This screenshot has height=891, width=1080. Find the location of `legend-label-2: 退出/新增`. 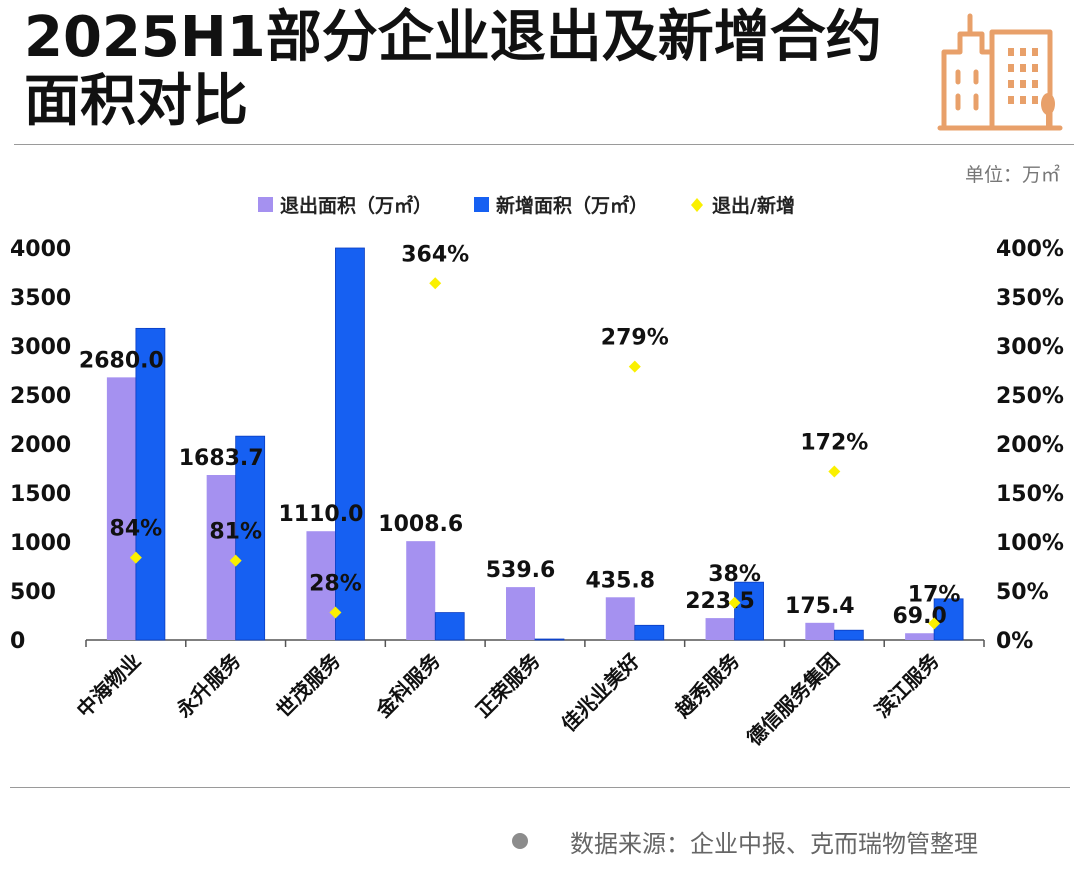

legend-label-2: 退出/新增 is located at coordinates (753, 205).